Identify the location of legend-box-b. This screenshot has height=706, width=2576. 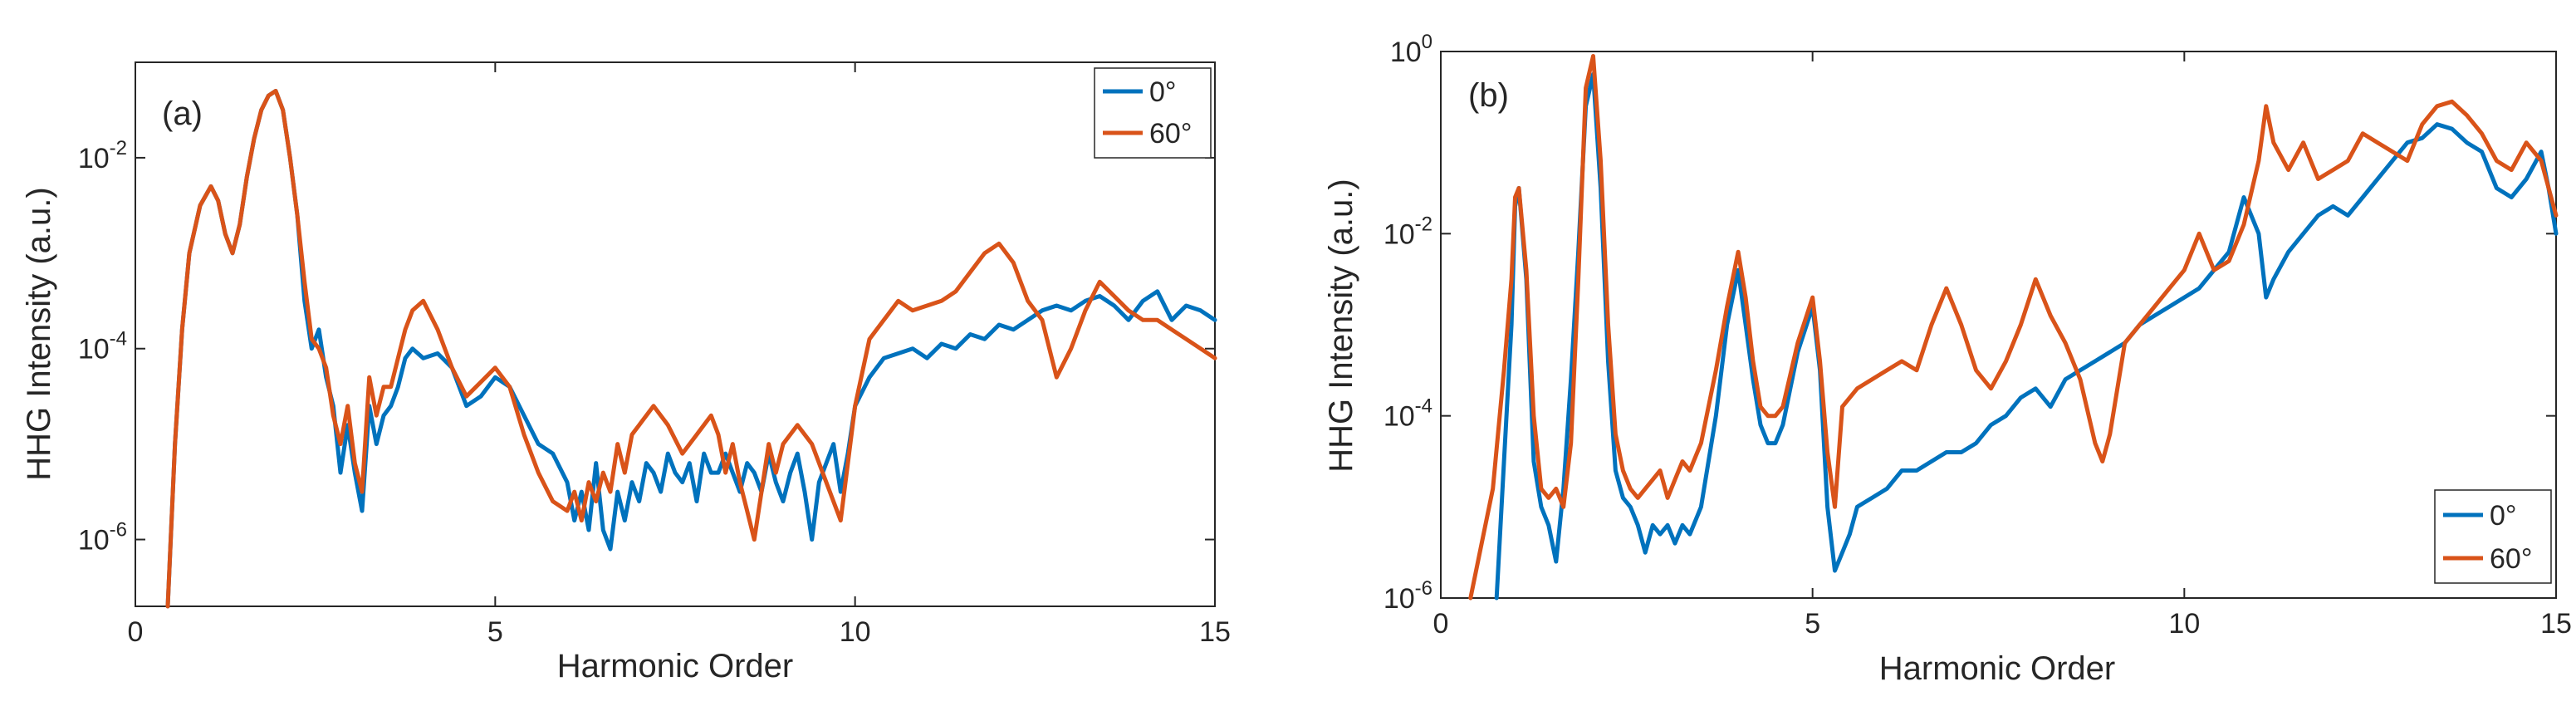
(2493, 536).